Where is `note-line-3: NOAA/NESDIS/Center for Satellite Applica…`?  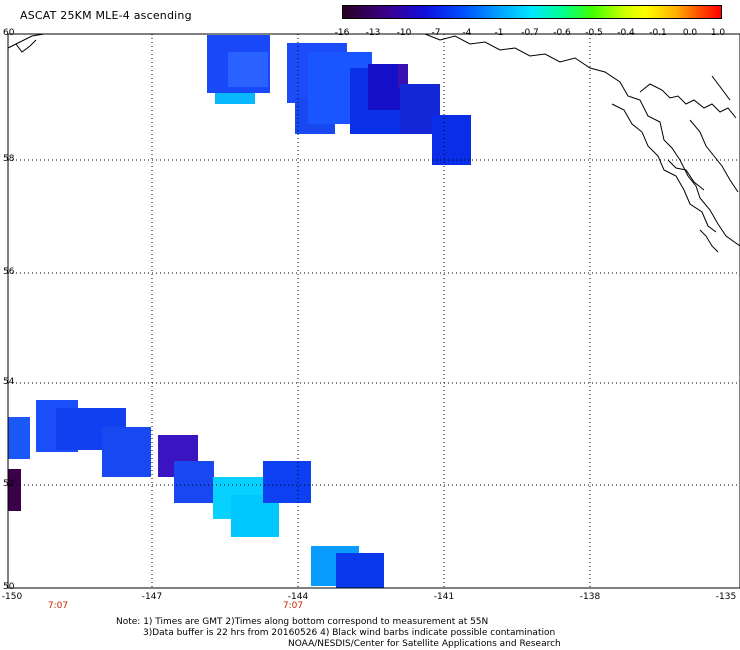 note-line-3: NOAA/NESDIS/Center for Satellite Applica… is located at coordinates (424, 644).